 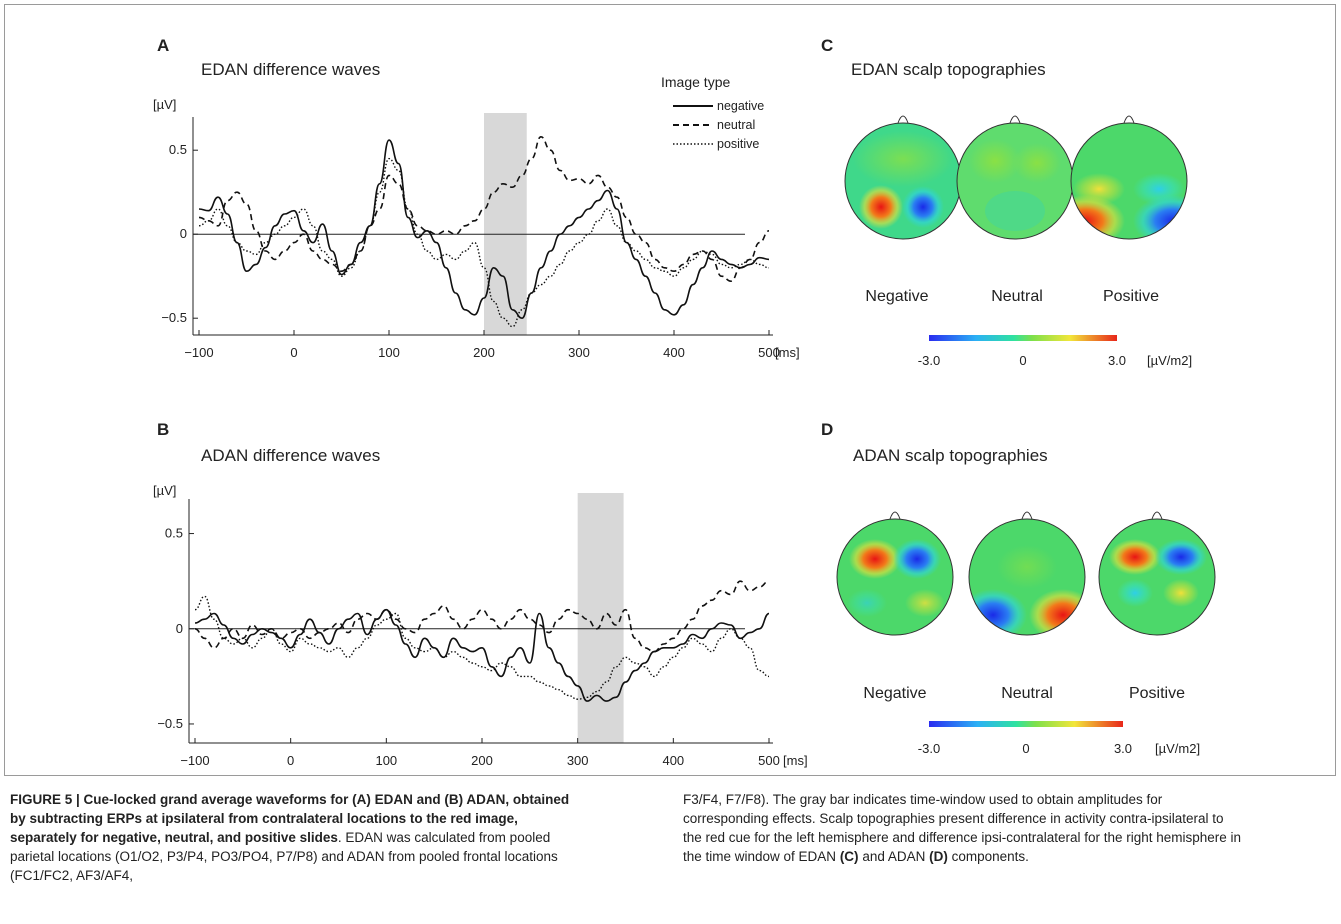 What do you see at coordinates (163, 45) in the screenshot?
I see `panel-letter-a: A` at bounding box center [163, 45].